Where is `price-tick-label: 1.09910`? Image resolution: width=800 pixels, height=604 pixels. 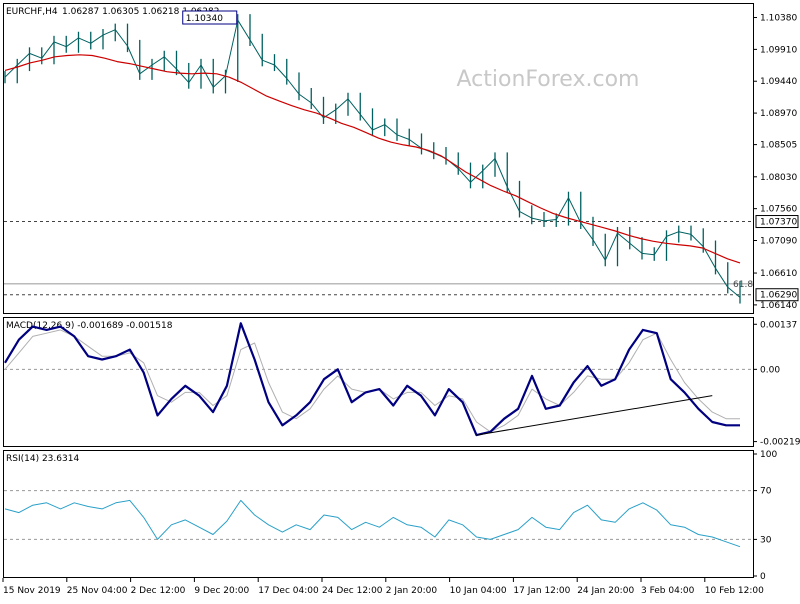 price-tick-label: 1.09910 is located at coordinates (778, 50).